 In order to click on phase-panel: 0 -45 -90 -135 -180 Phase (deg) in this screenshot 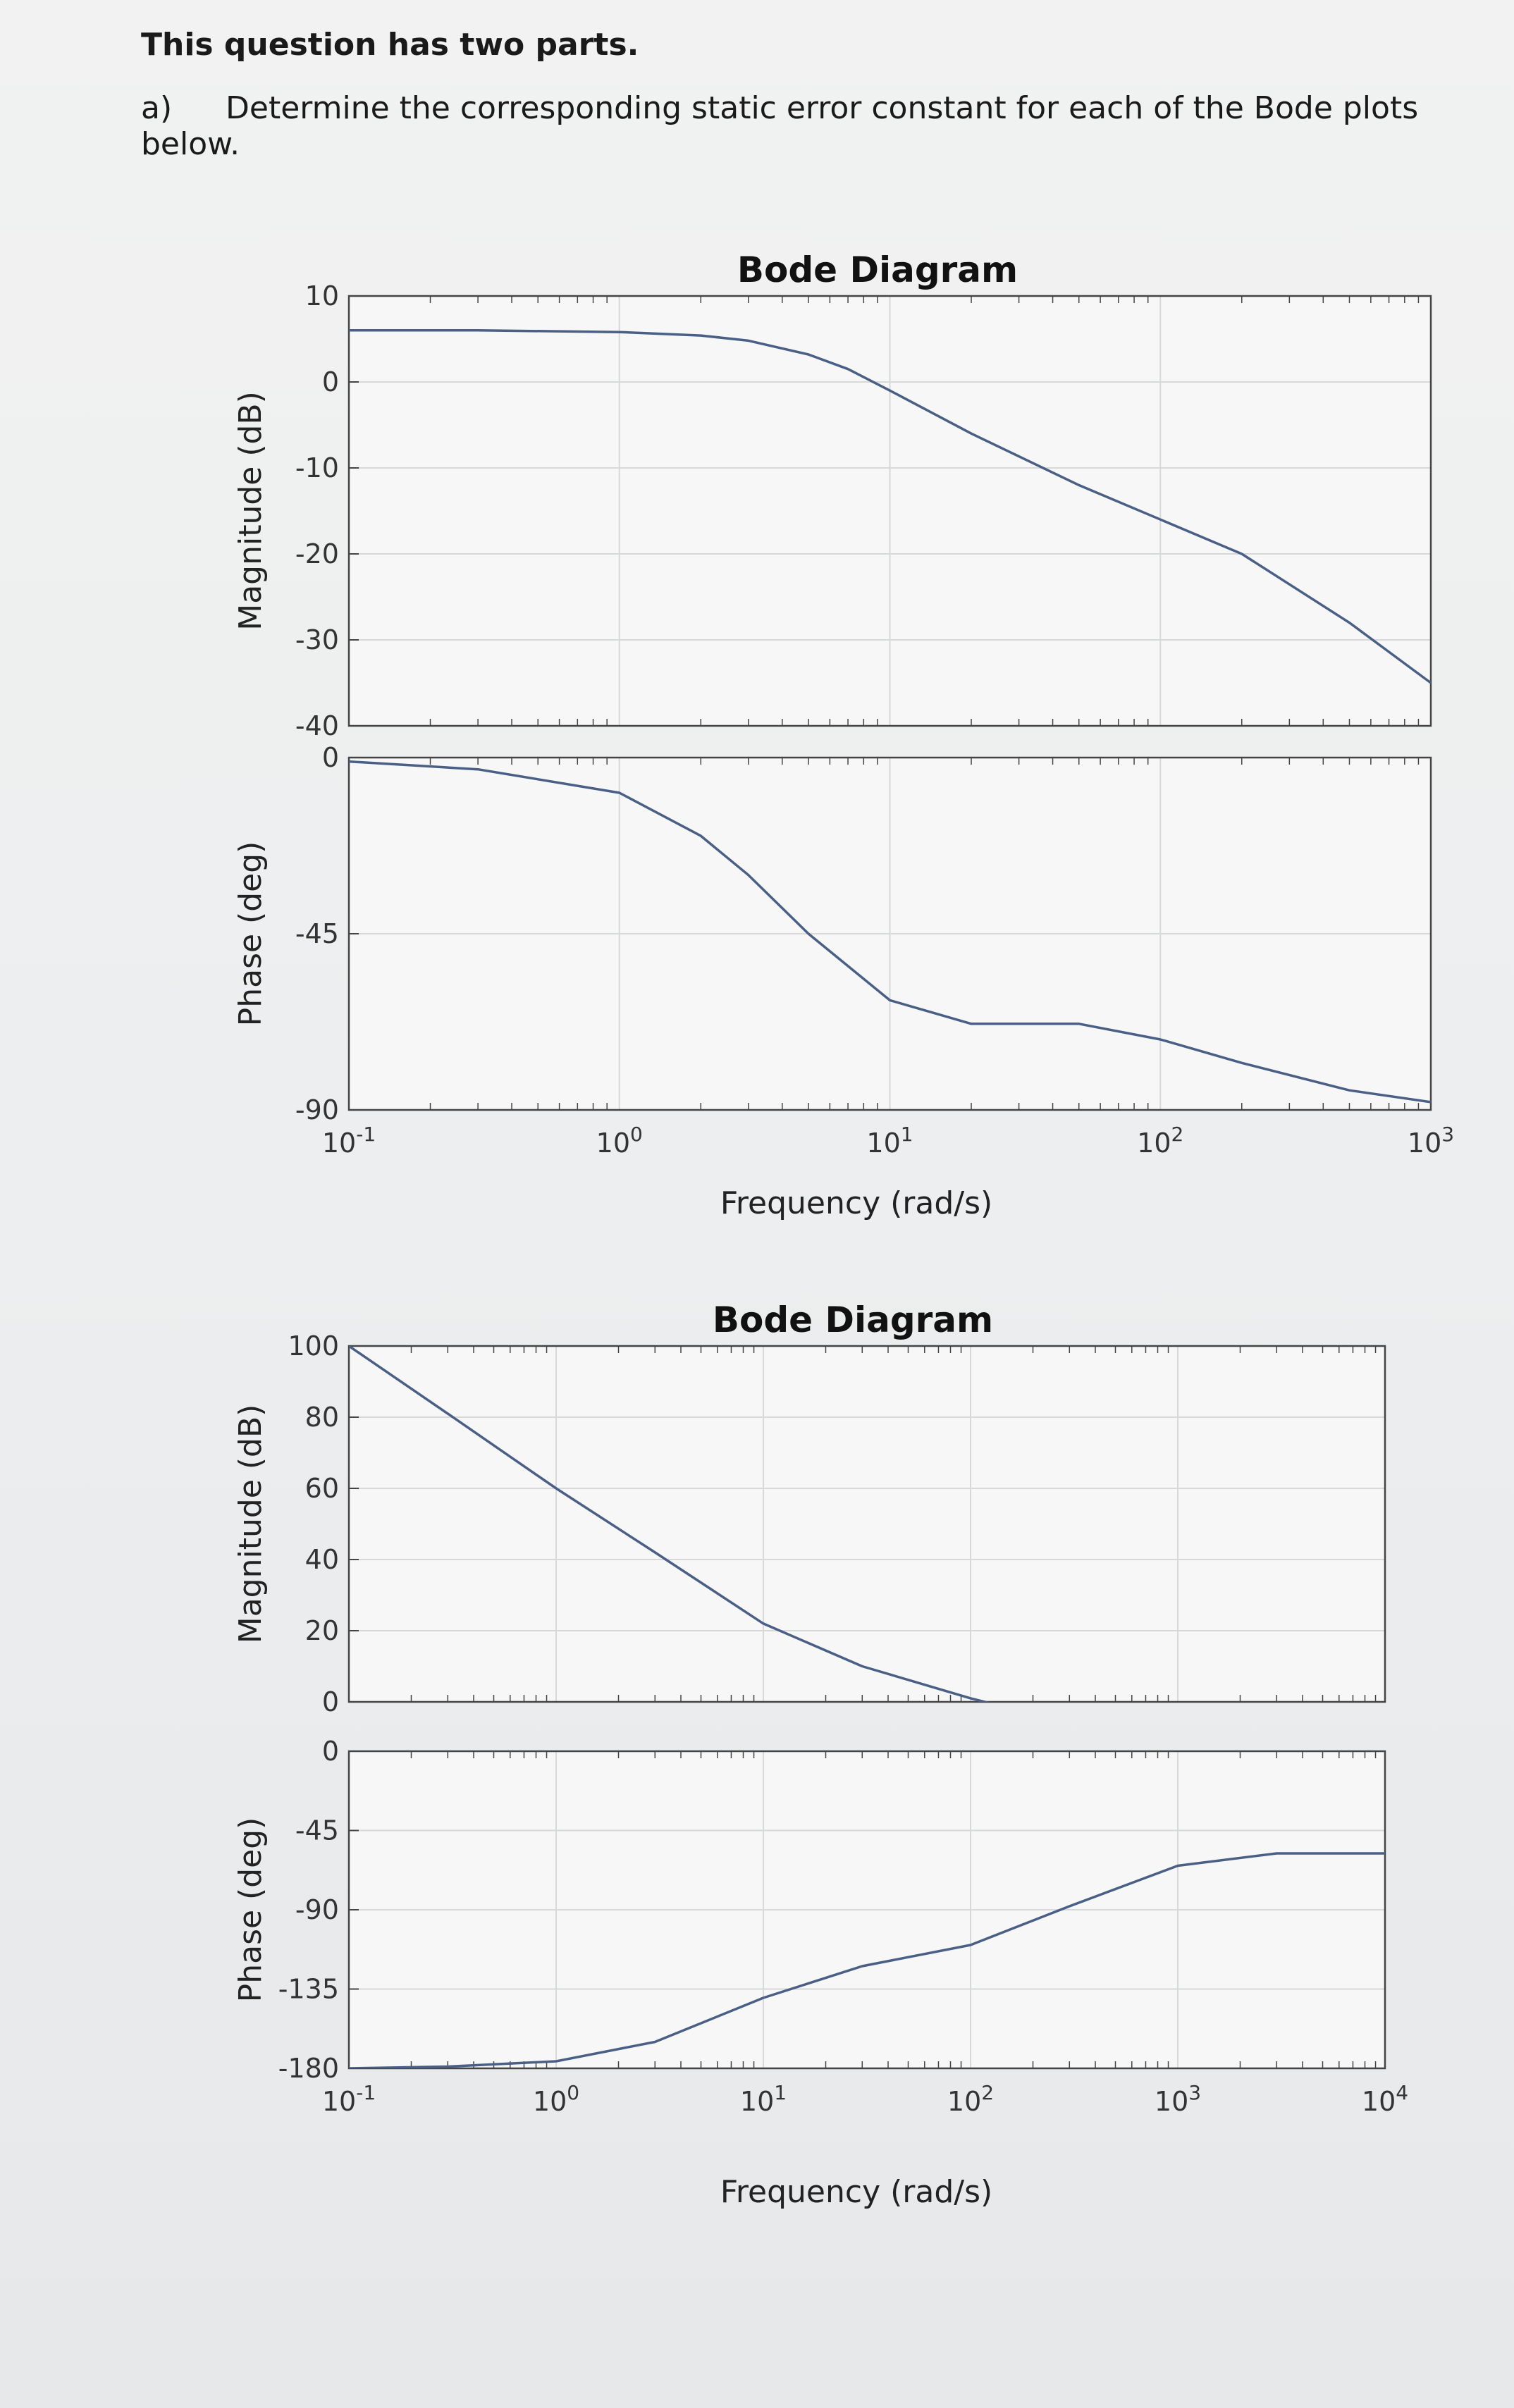, I will do `click(810, 1910)`.